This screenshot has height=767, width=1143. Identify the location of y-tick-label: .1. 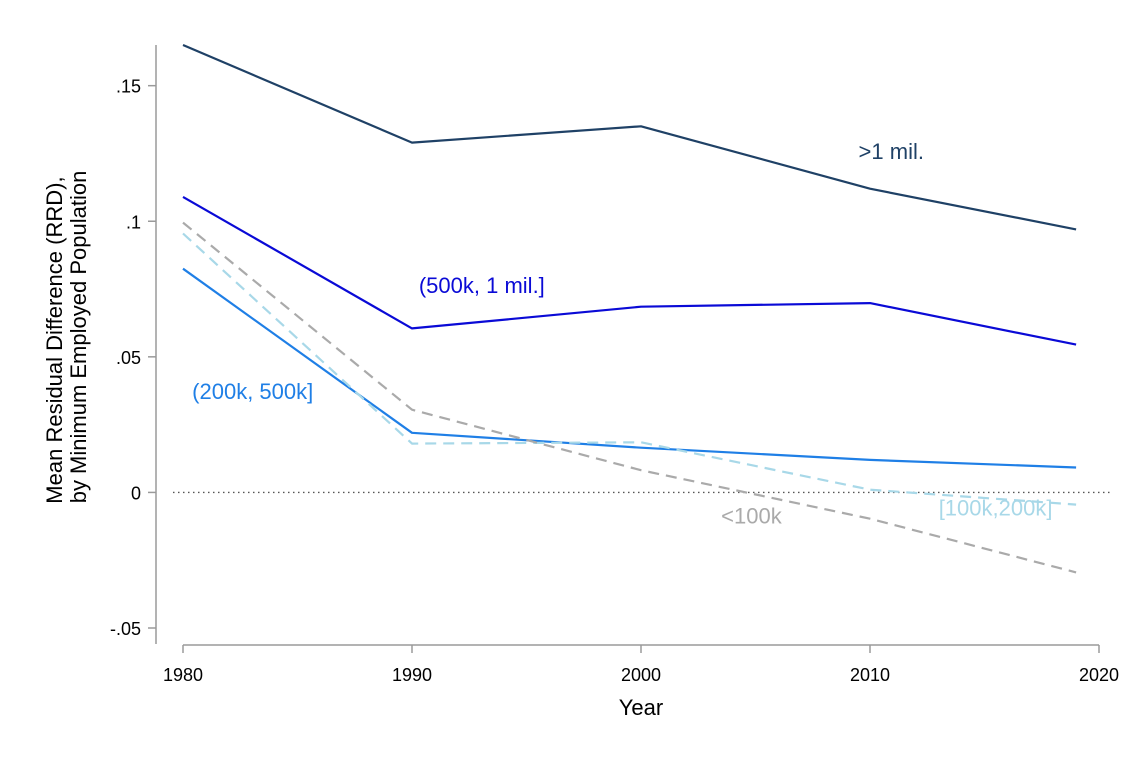
(133, 222).